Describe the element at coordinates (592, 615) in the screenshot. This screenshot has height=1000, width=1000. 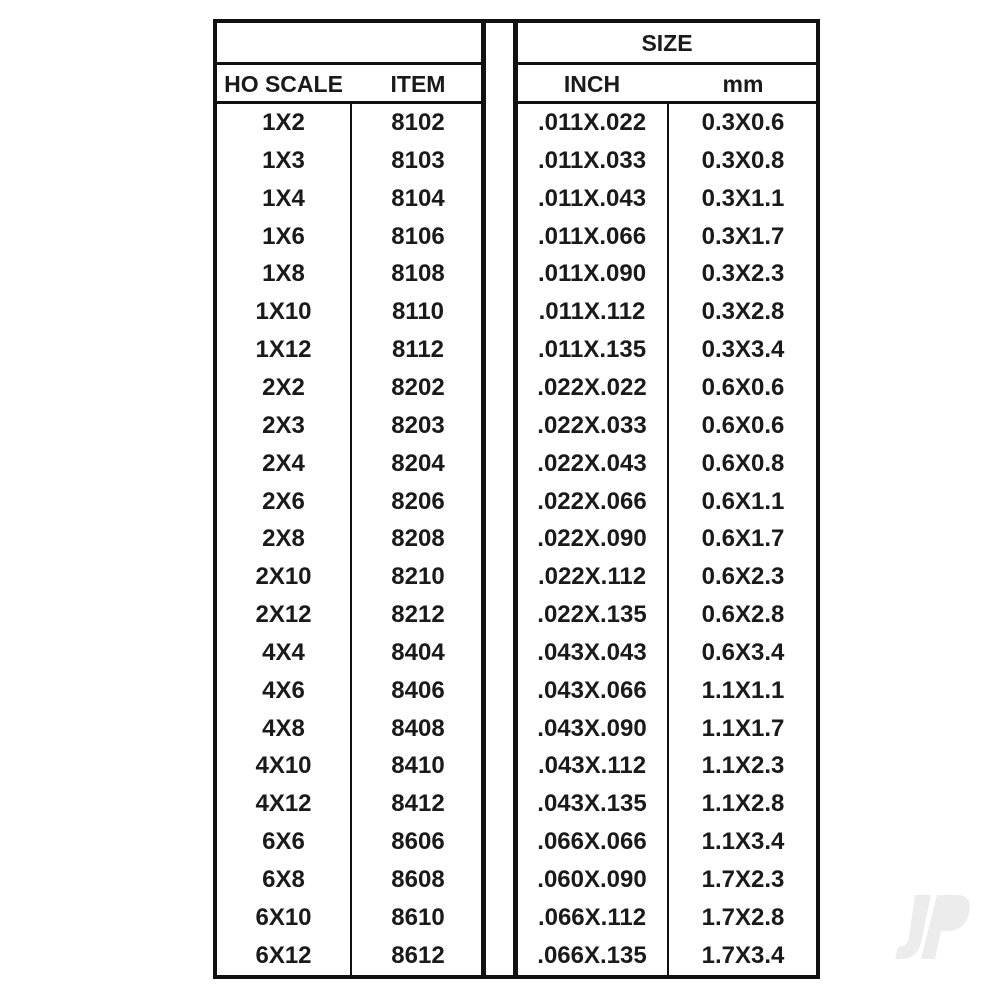
I see `cell-inch: .022X.135` at that location.